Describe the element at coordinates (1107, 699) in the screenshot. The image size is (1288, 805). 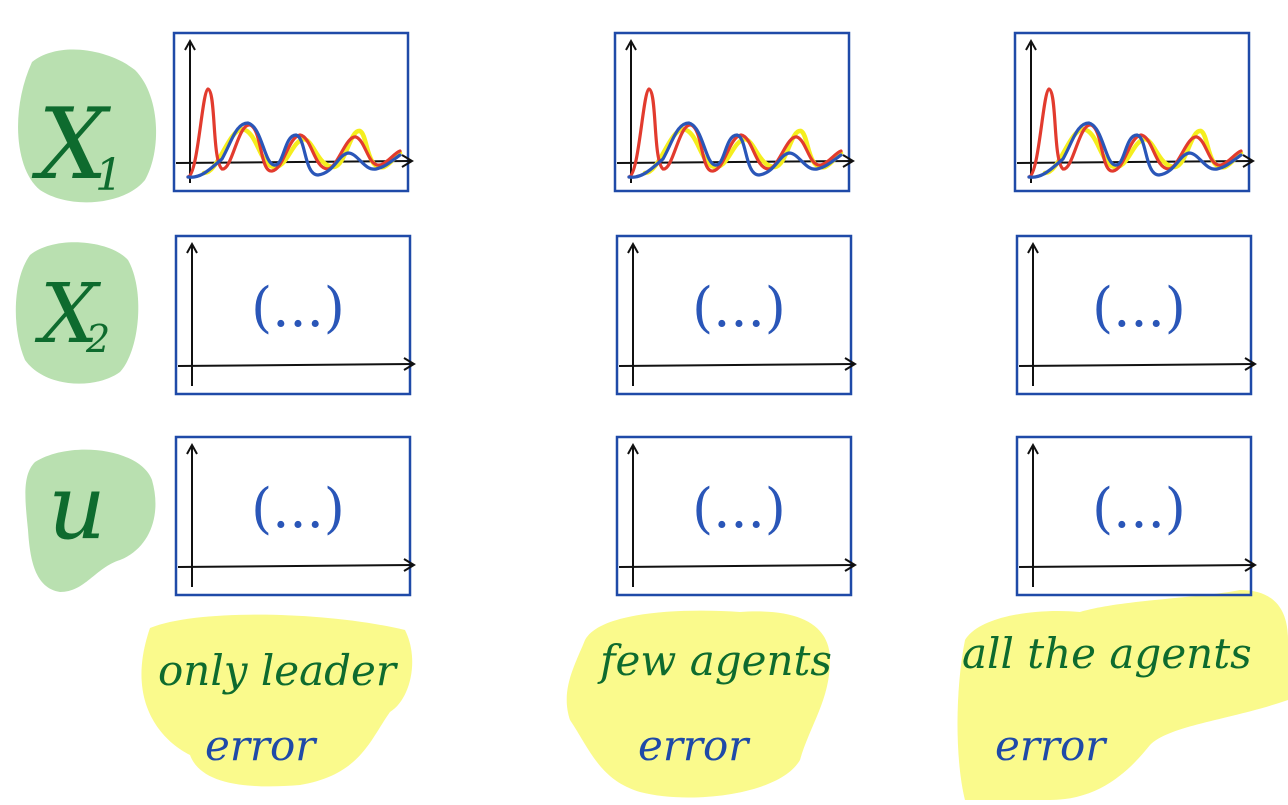
I see `caption-all: all the agents error` at that location.